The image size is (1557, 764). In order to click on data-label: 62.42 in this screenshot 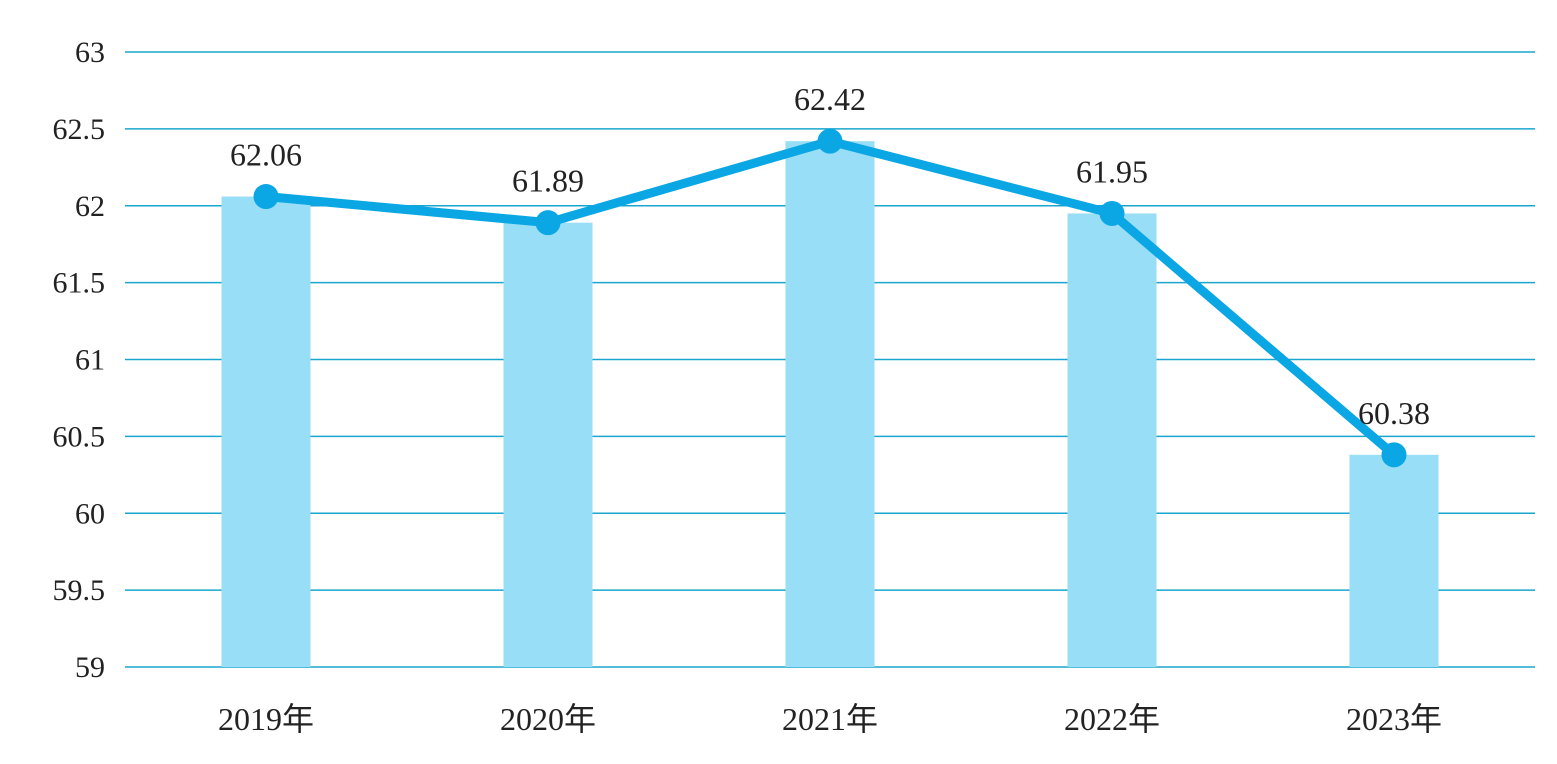, I will do `click(830, 99)`.